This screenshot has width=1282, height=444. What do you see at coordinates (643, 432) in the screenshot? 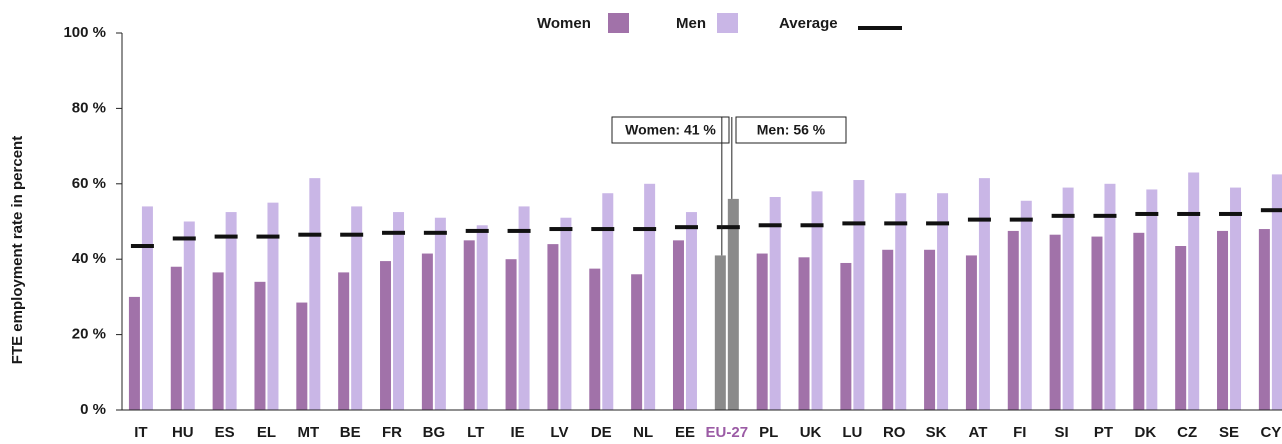
I see `x-tick-label: NL` at bounding box center [643, 432].